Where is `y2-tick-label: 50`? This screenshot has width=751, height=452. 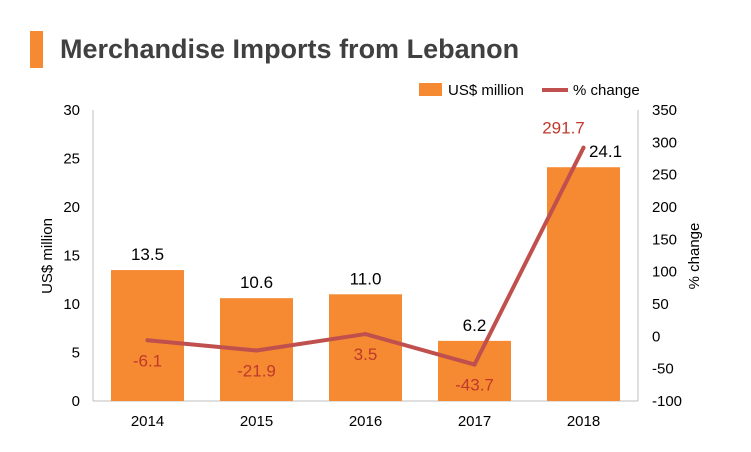
y2-tick-label: 50 is located at coordinates (660, 304).